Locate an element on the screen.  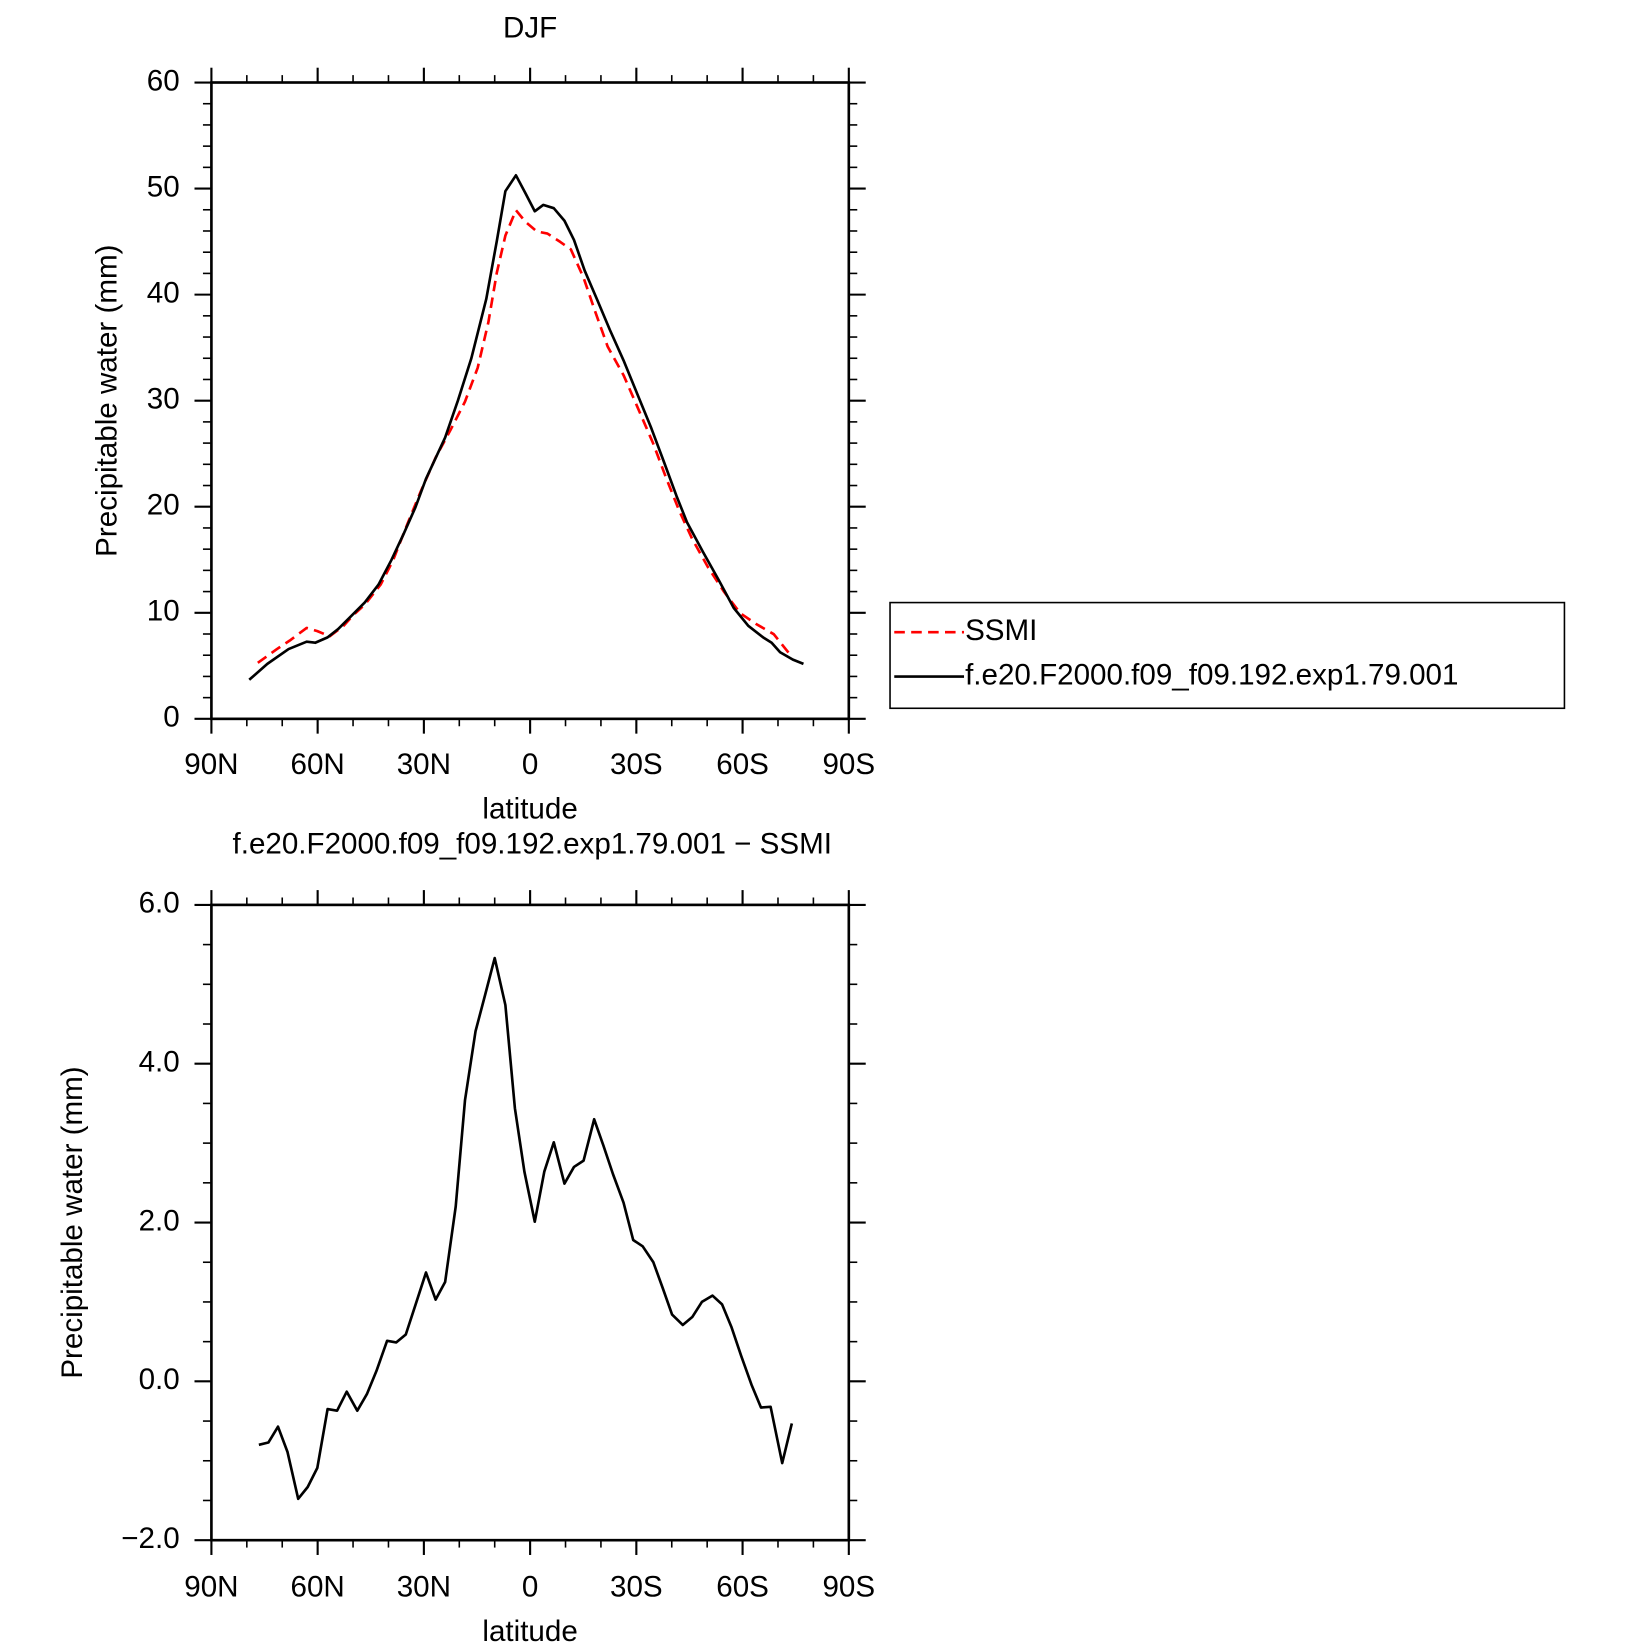
chart-title: DJF is located at coordinates (530, 27).